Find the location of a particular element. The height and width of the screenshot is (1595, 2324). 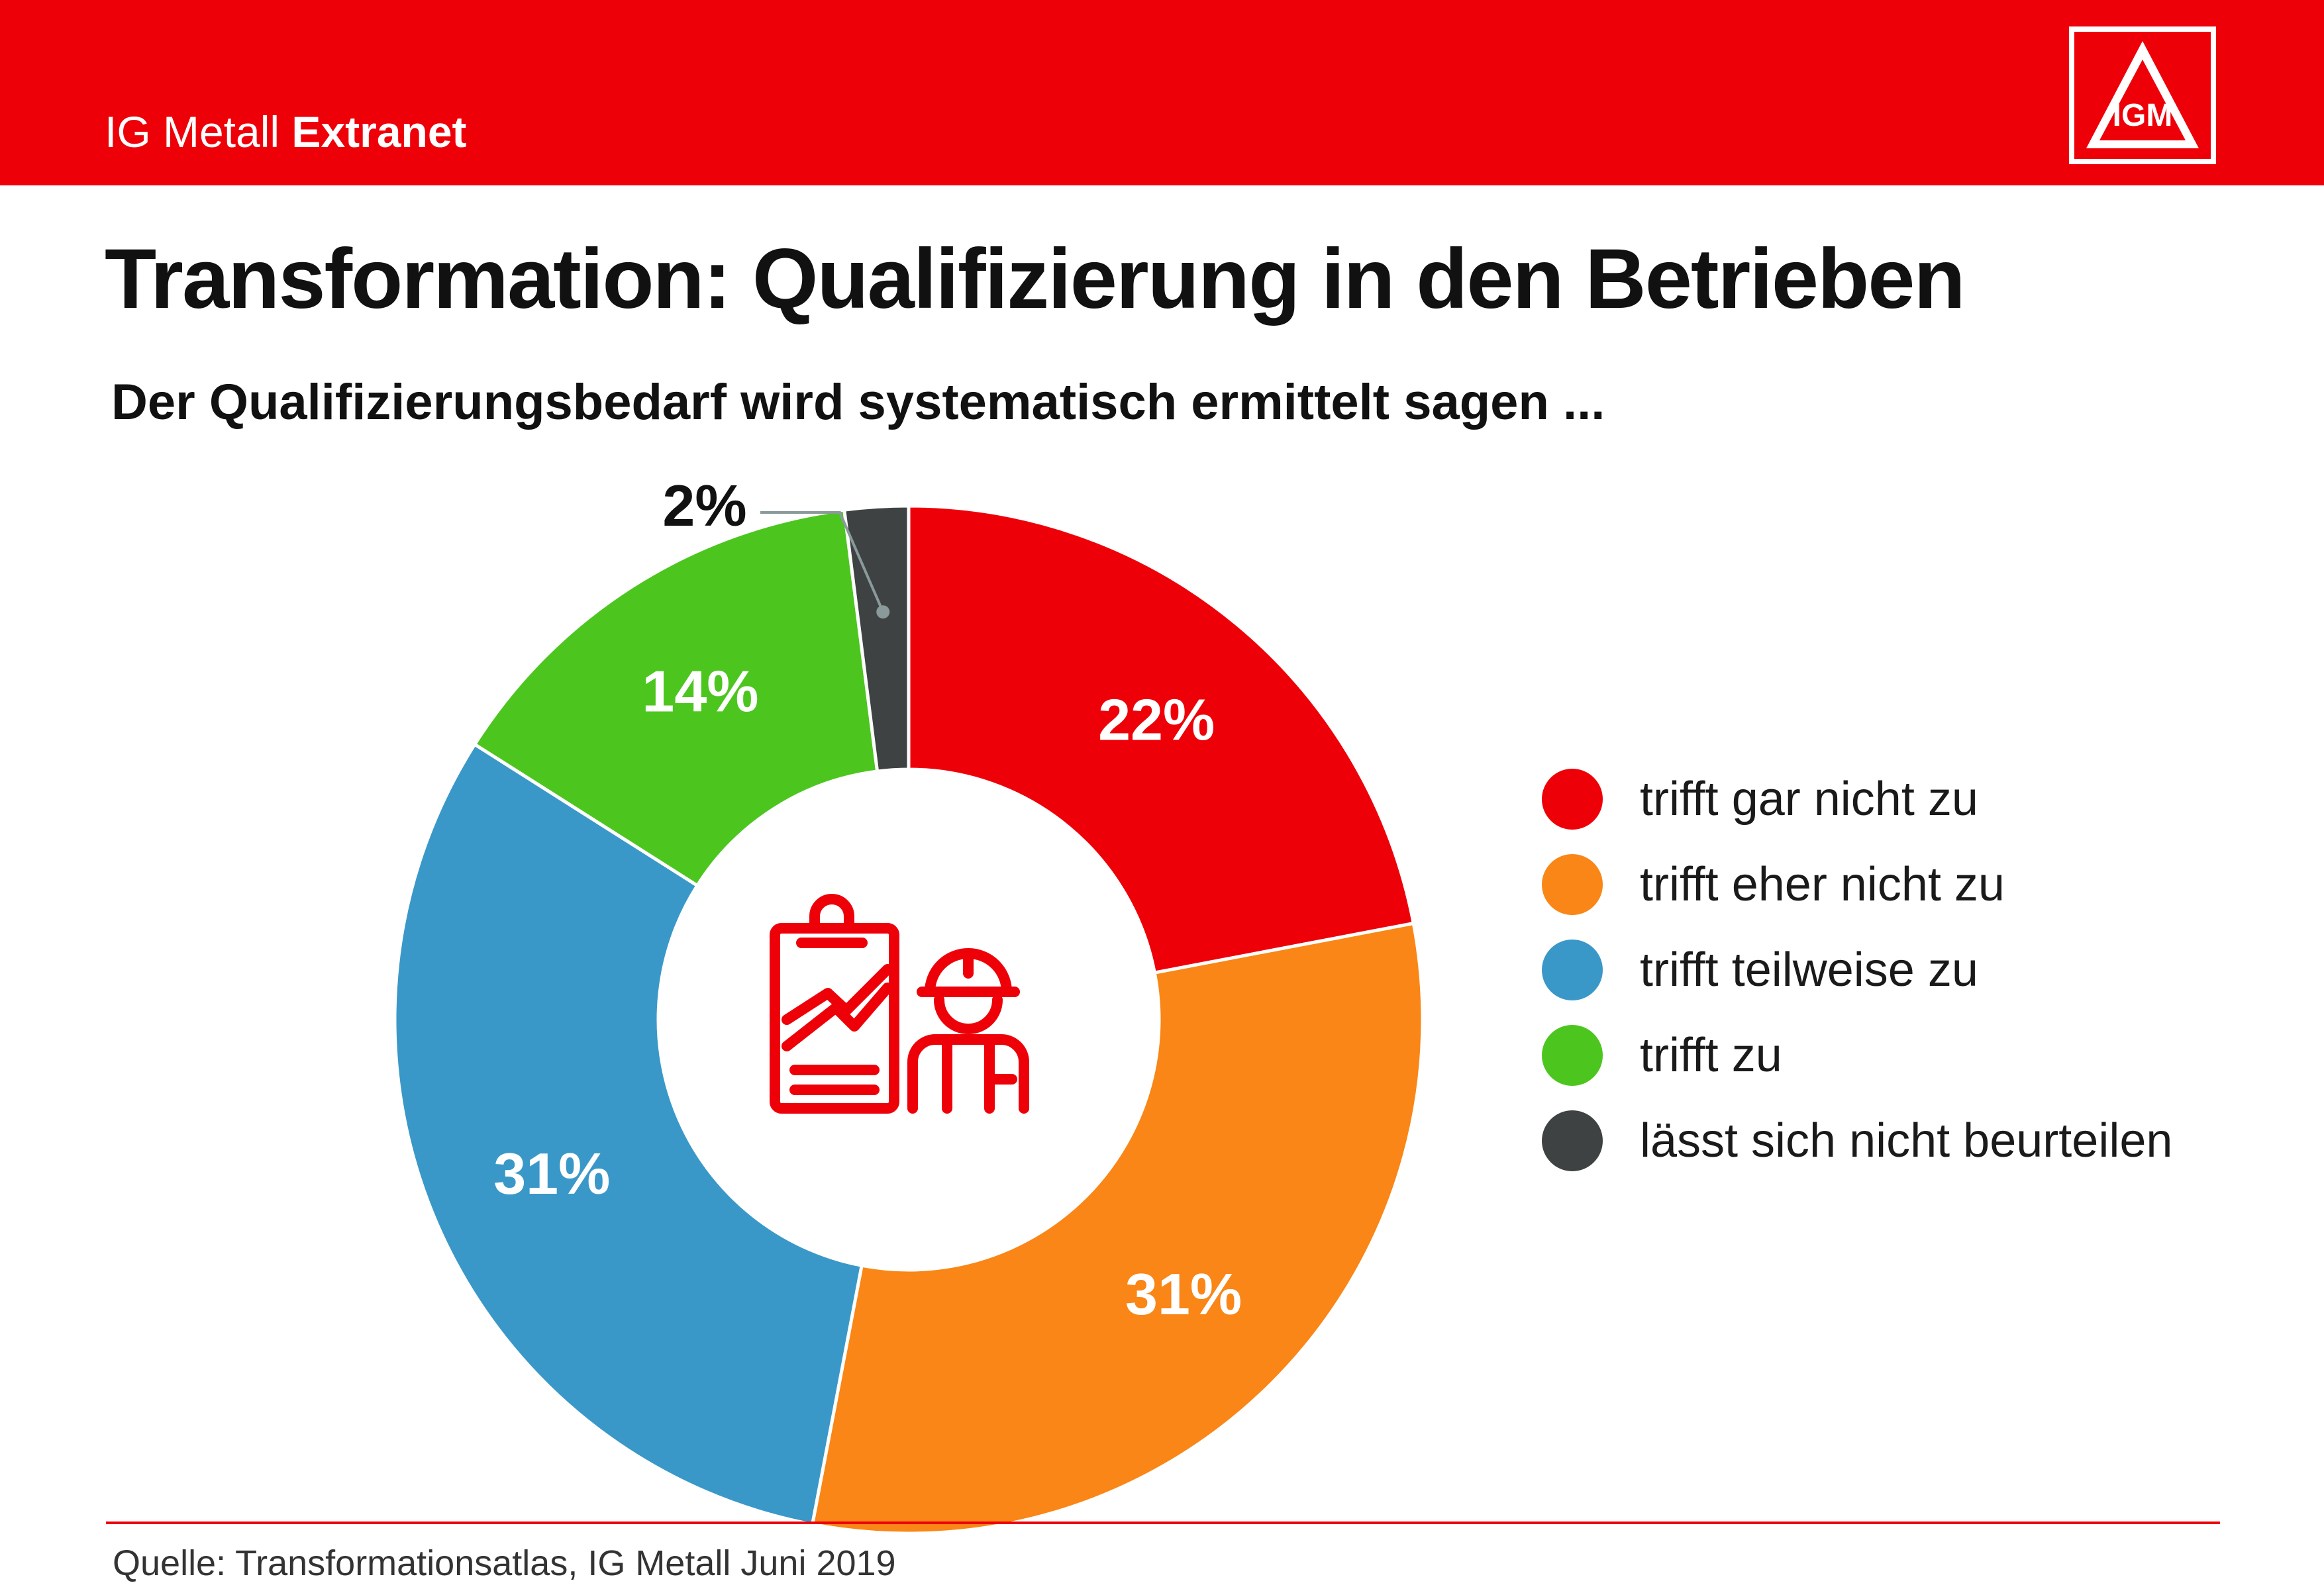

slice-value-label: 22% is located at coordinates (1156, 720).